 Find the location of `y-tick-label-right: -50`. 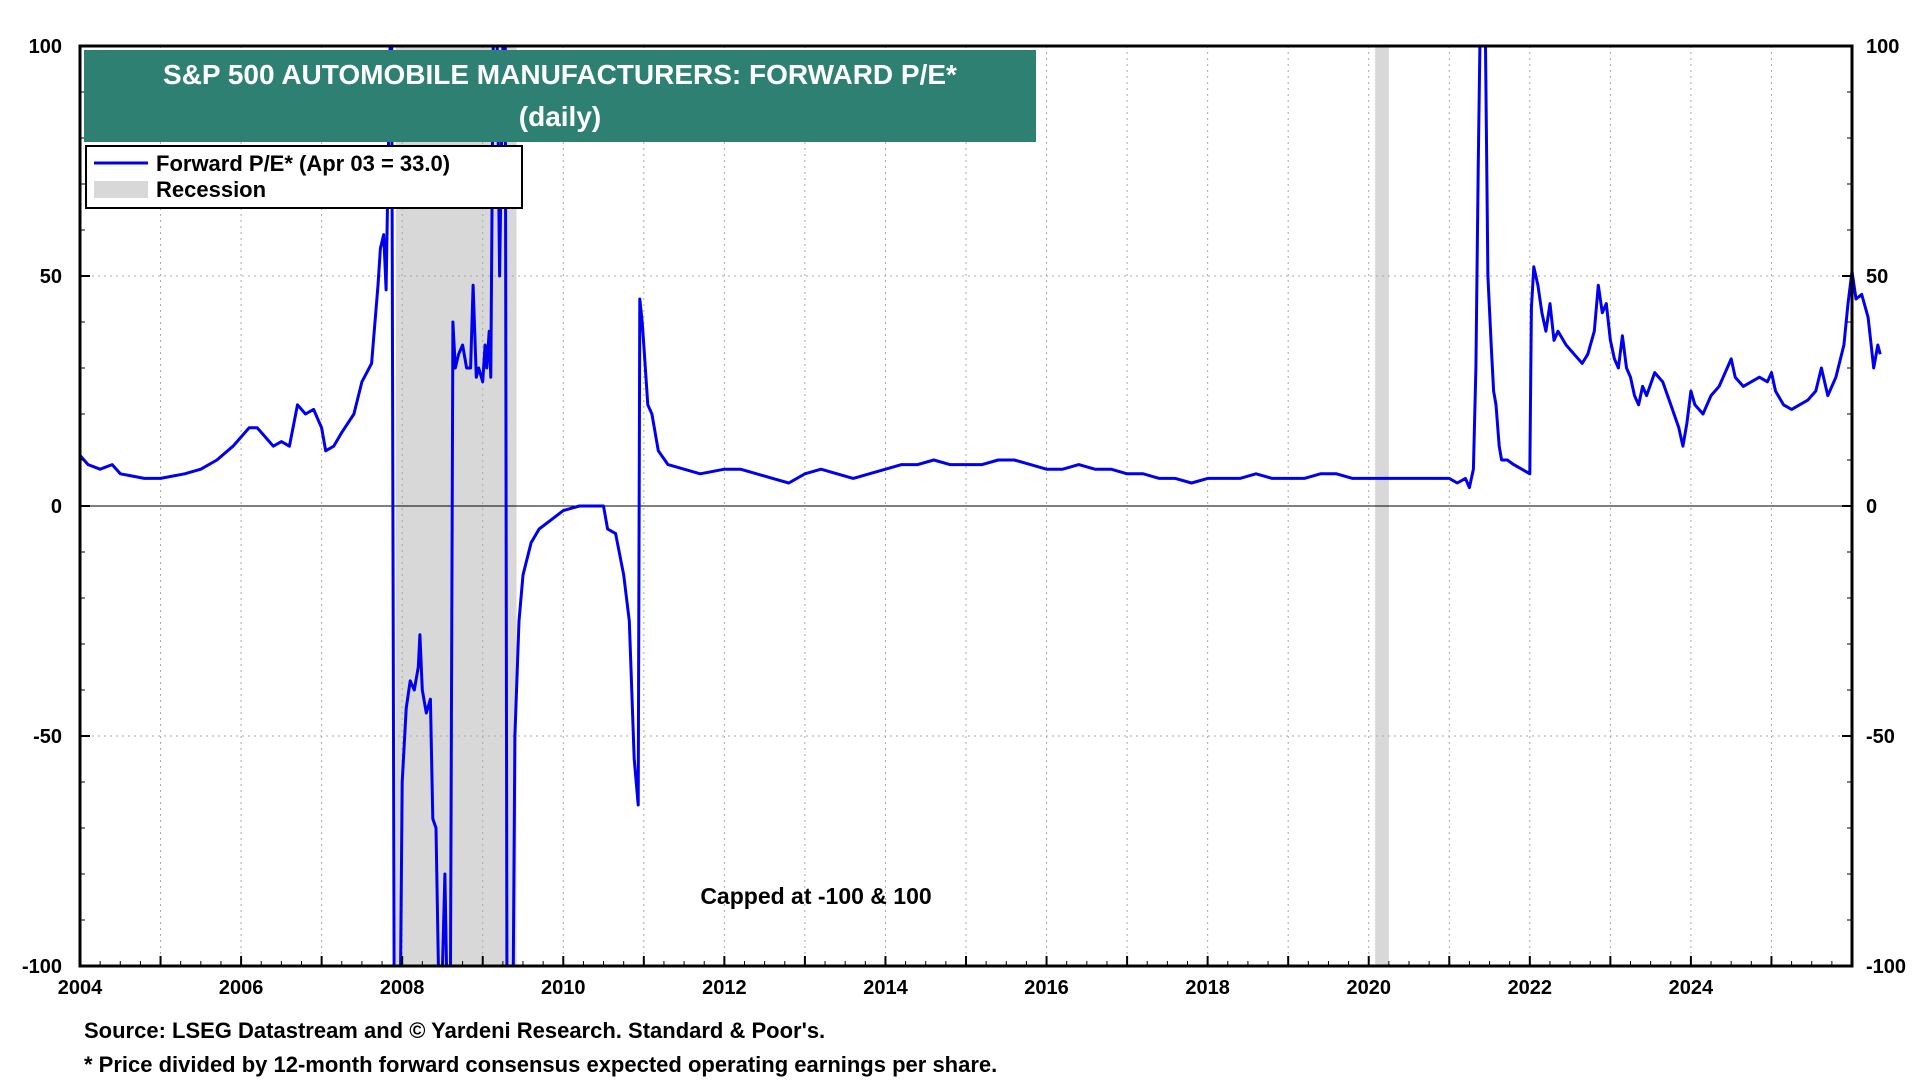

y-tick-label-right: -50 is located at coordinates (1880, 737).